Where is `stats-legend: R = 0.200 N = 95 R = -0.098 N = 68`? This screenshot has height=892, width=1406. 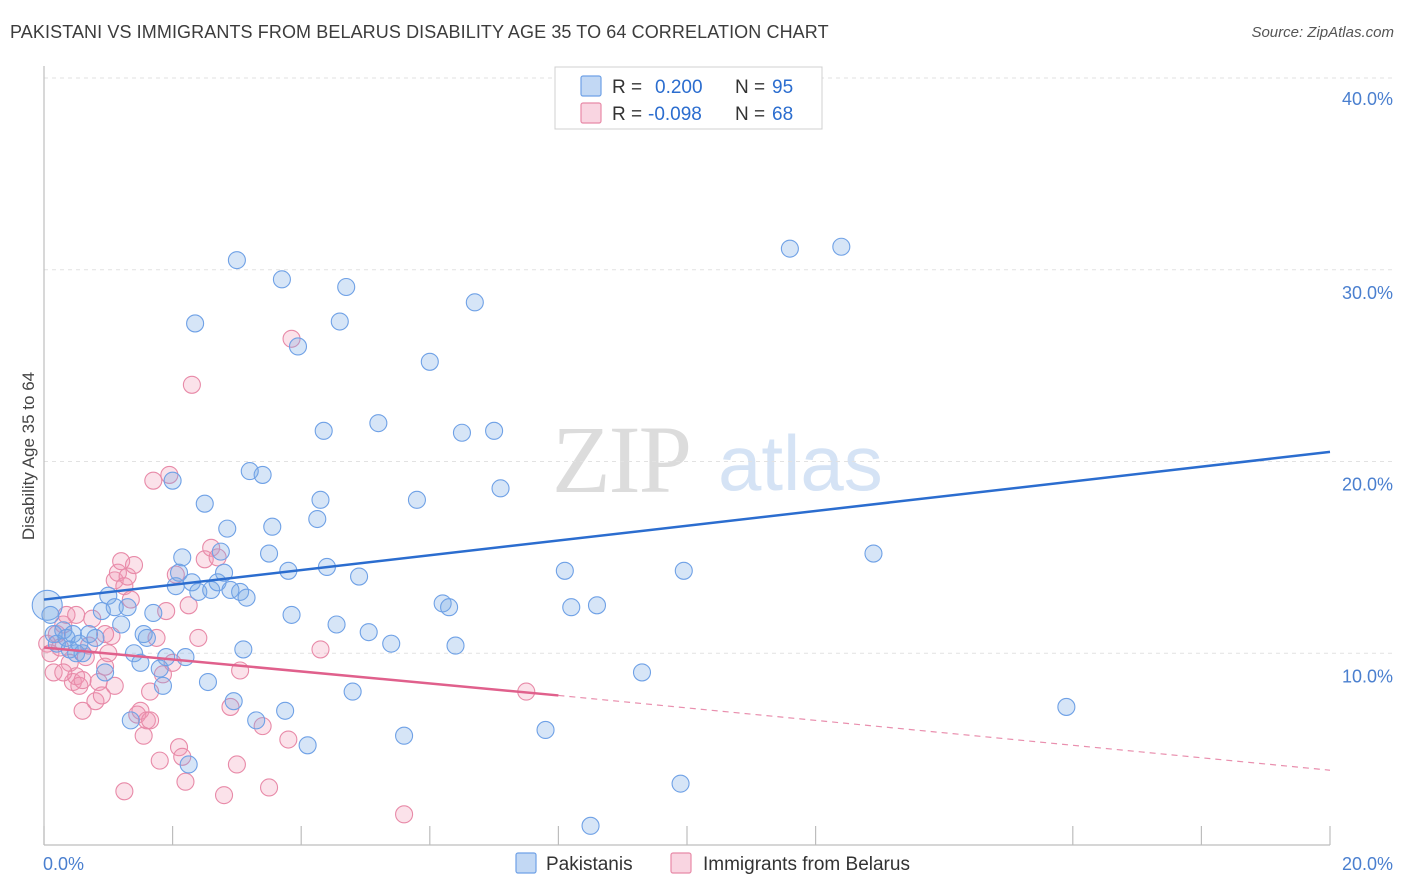 stats-legend: R = 0.200 N = 95 R = -0.098 N = 68 is located at coordinates (688, 98).